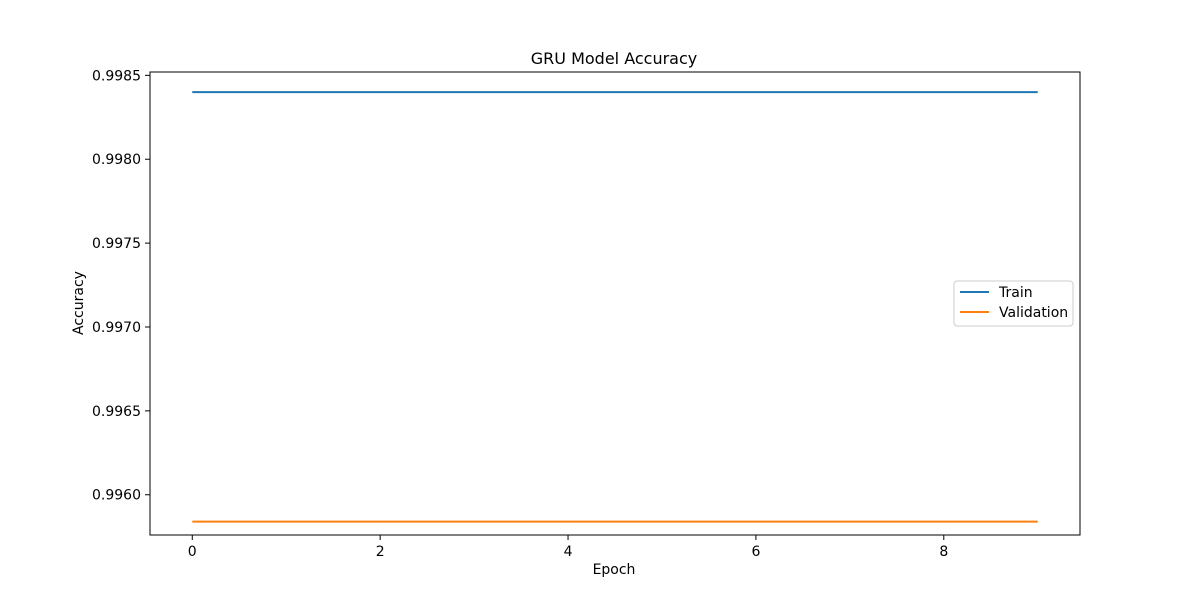  I want to click on x-tick-label: 4, so click(568, 552).